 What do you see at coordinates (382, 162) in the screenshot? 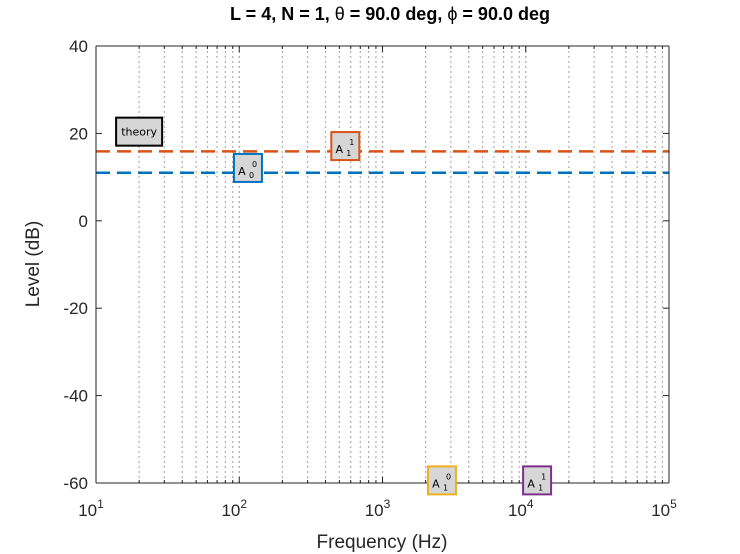
I see `series-group` at bounding box center [382, 162].